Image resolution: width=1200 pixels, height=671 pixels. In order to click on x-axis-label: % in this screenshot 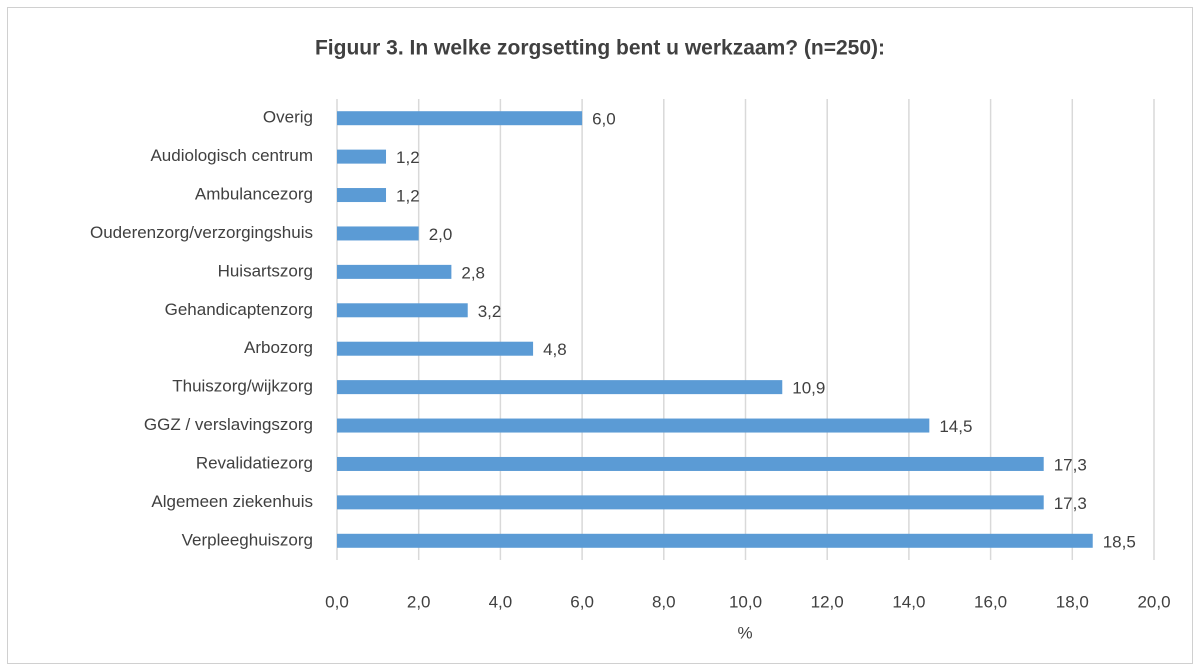, I will do `click(744, 632)`.